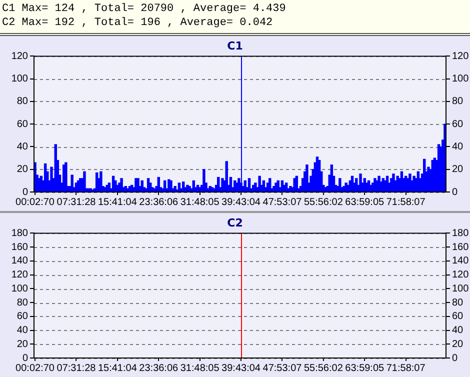 The width and height of the screenshot is (470, 377). I want to click on y2-tick-label: 160, so click(461, 247).